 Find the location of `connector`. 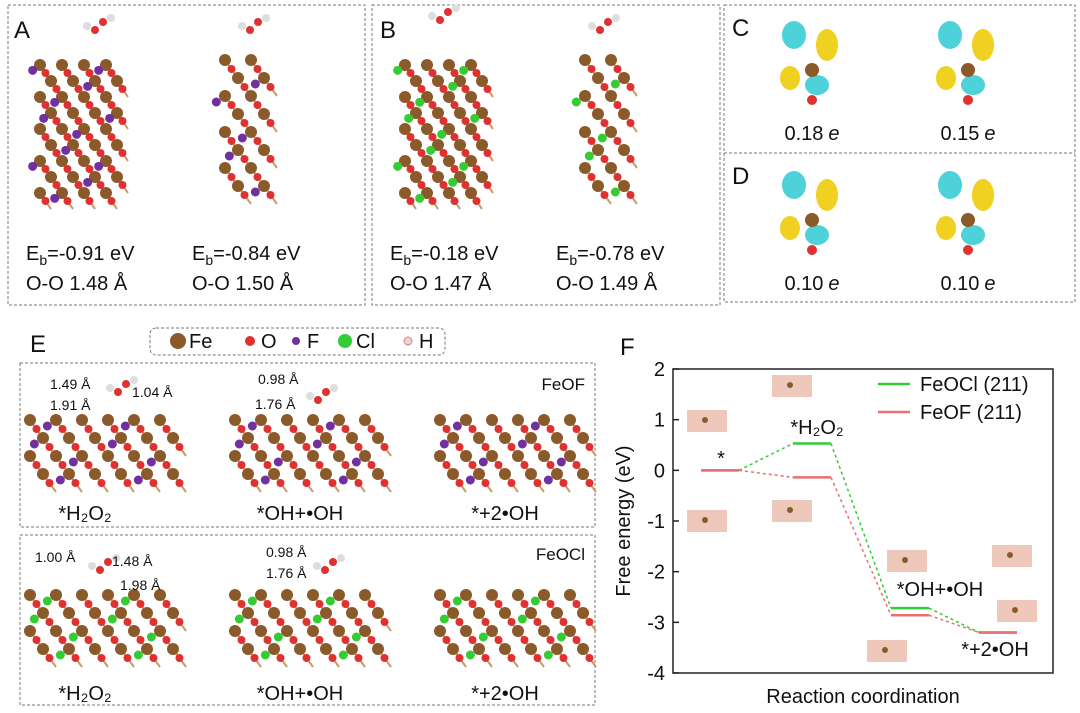

connector is located at coordinates (954, 620).